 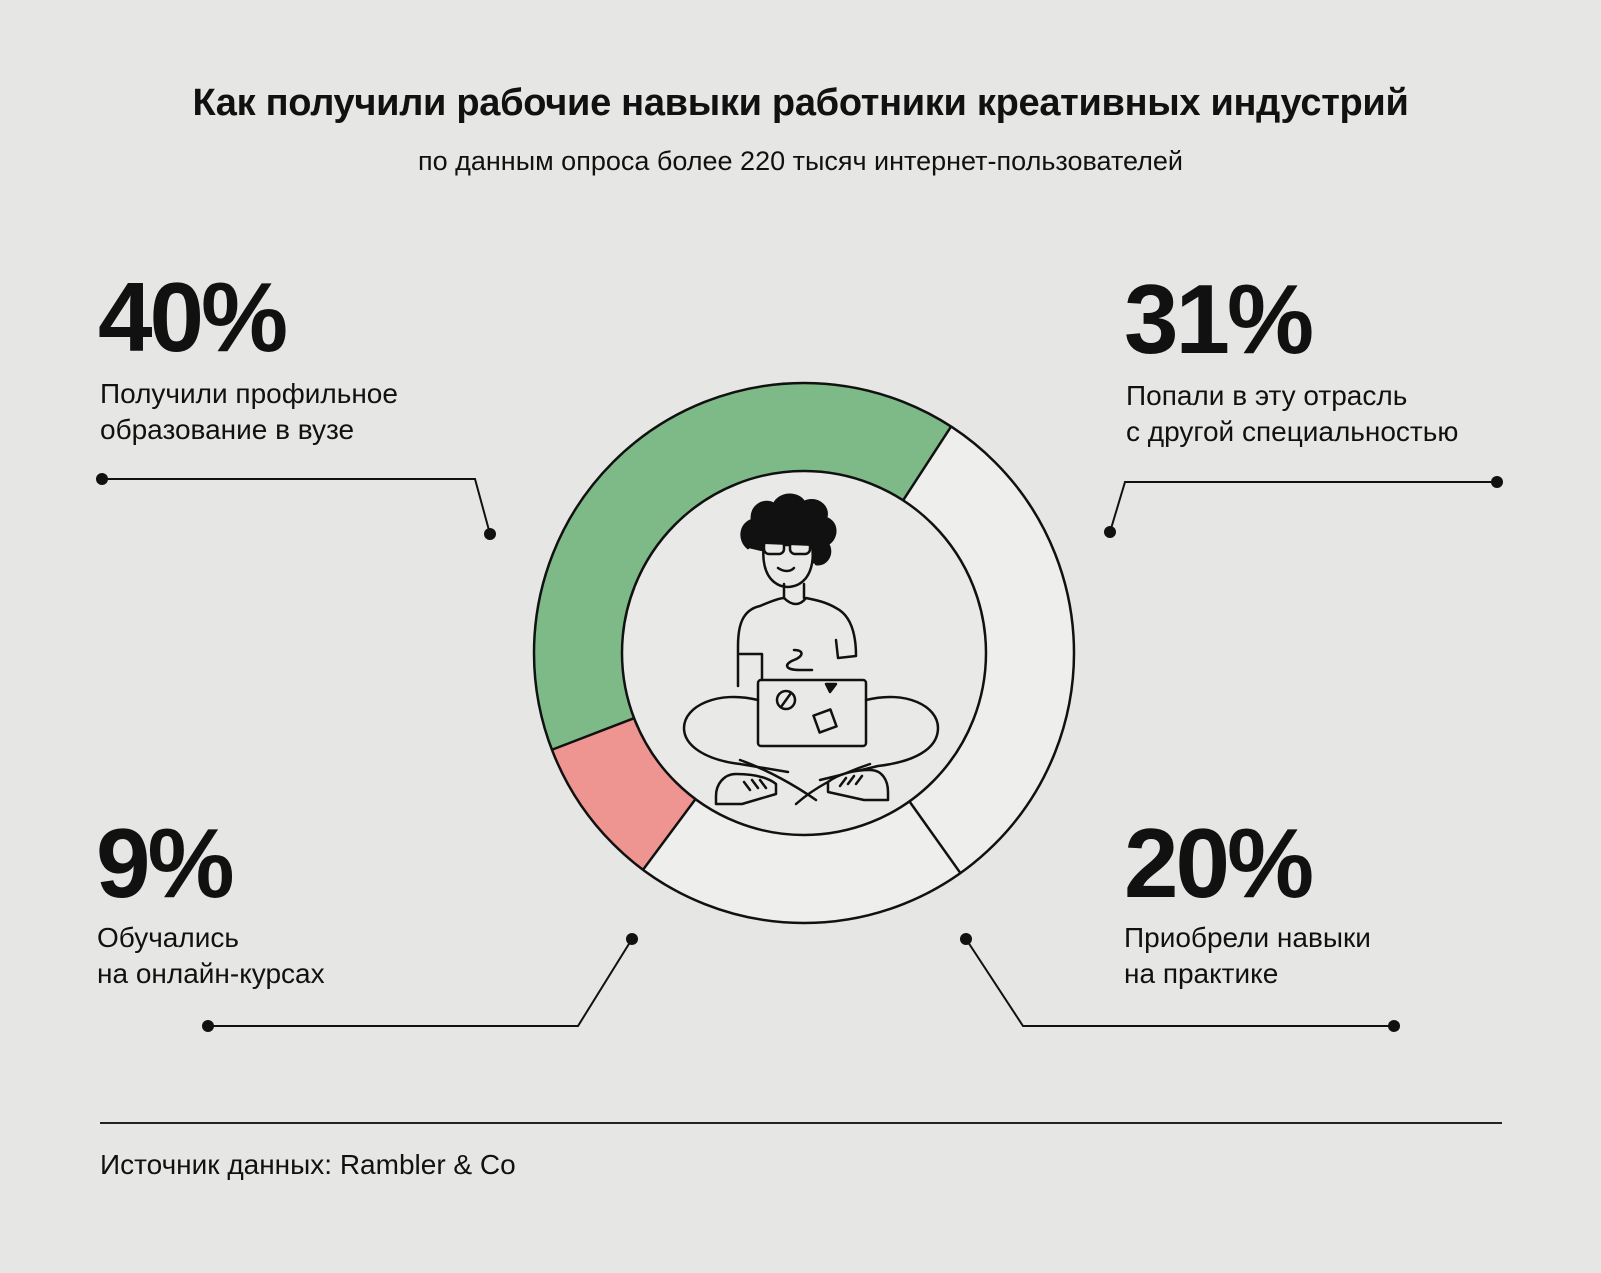 What do you see at coordinates (165, 863) in the screenshot?
I see `callout-9-value: 9%` at bounding box center [165, 863].